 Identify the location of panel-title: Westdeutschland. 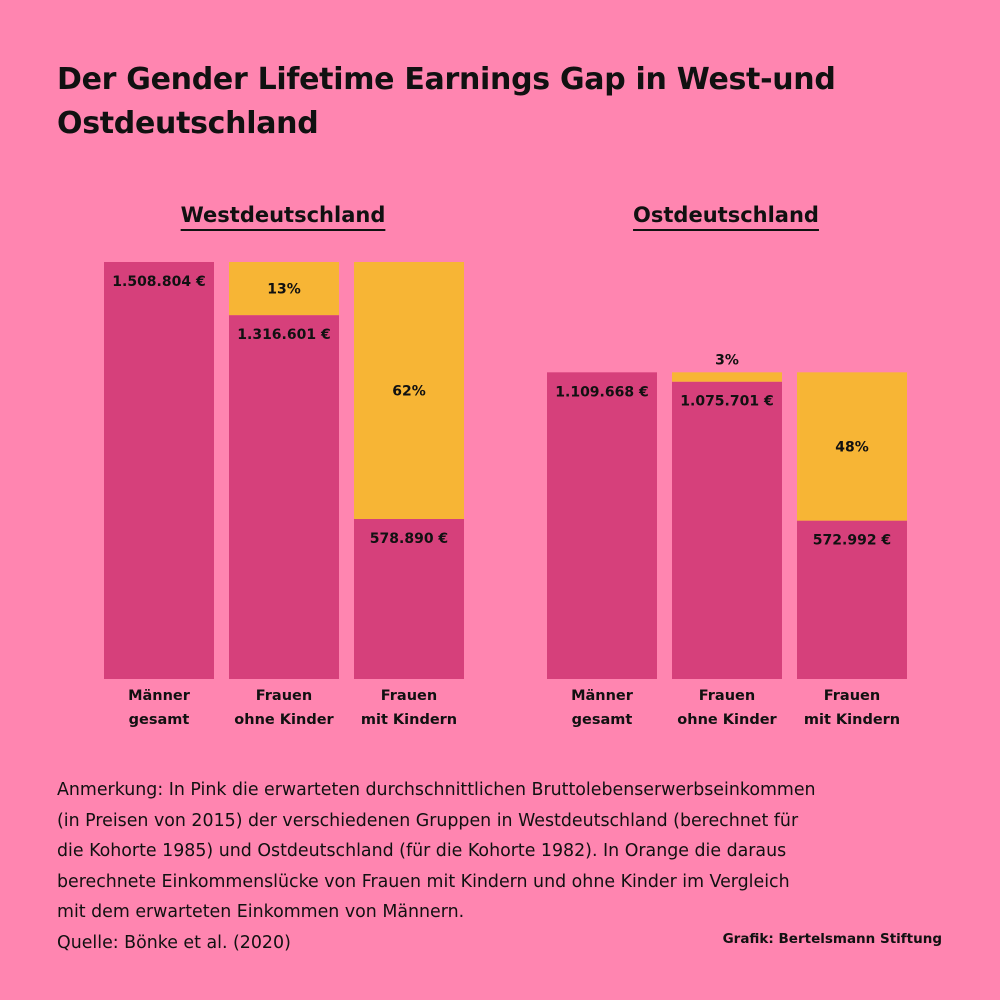
(283, 215).